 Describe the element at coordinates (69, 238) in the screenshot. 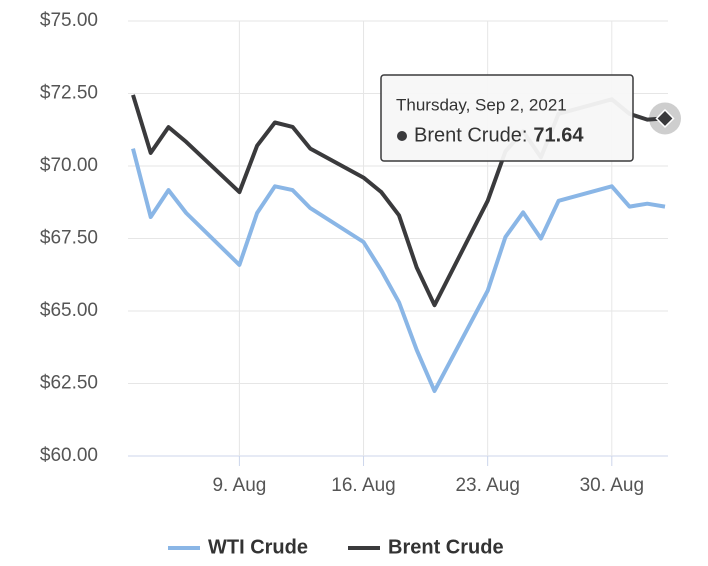

I see `y-tick-label: $67.50` at that location.